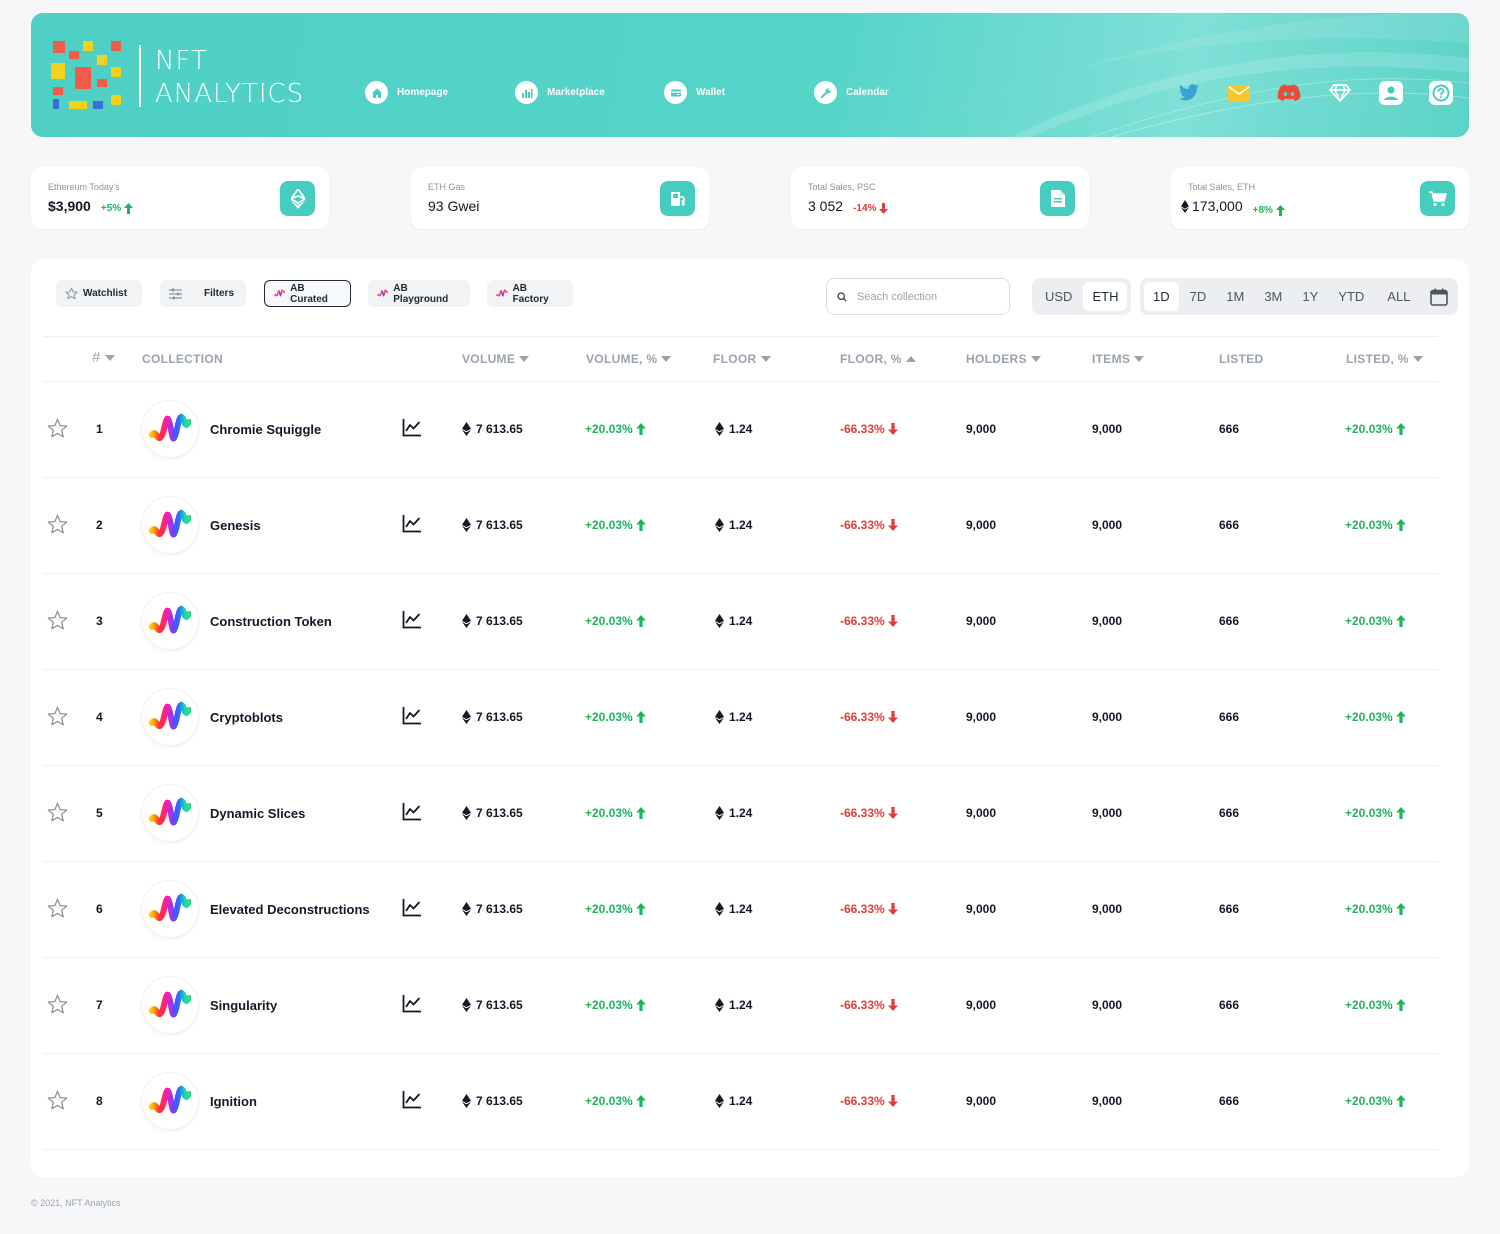 The image size is (1500, 1234). What do you see at coordinates (1439, 296) in the screenshot?
I see `calendar-icon` at bounding box center [1439, 296].